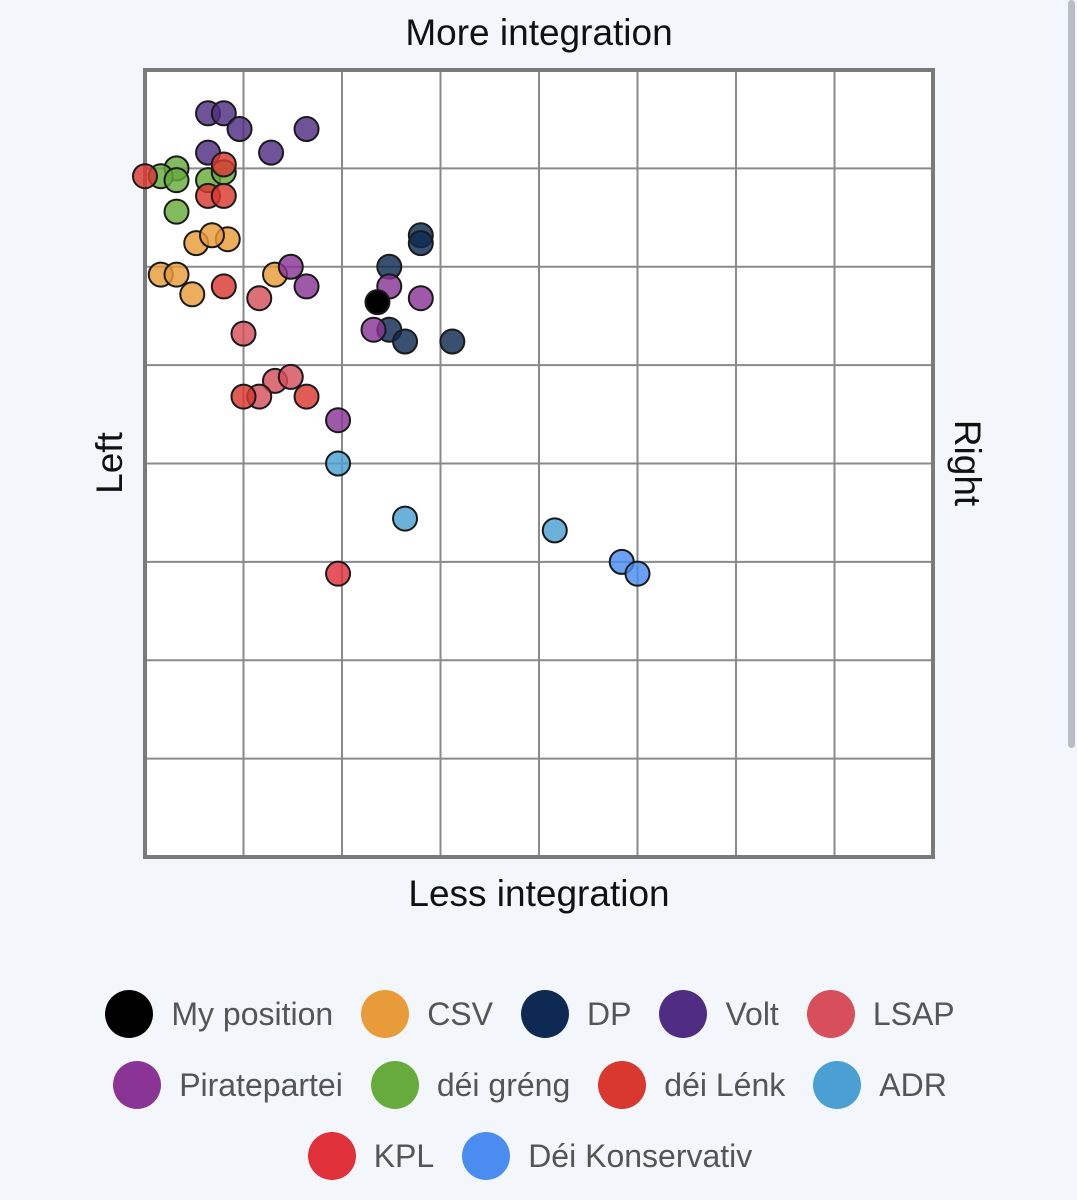  Describe the element at coordinates (538, 32) in the screenshot. I see `axis-label-top: More integration` at that location.